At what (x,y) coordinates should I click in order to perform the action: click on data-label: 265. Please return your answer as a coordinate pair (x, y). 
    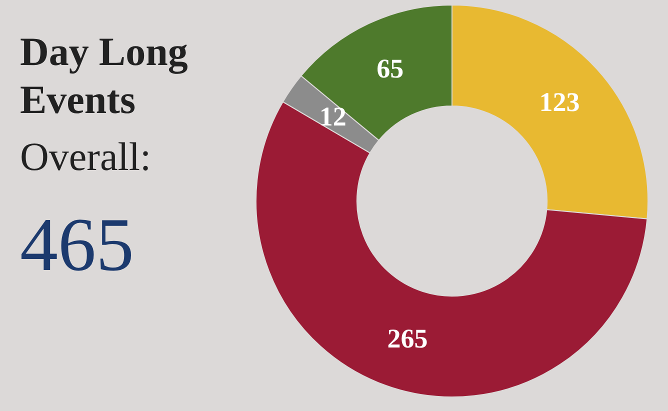
    Looking at the image, I should click on (407, 339).